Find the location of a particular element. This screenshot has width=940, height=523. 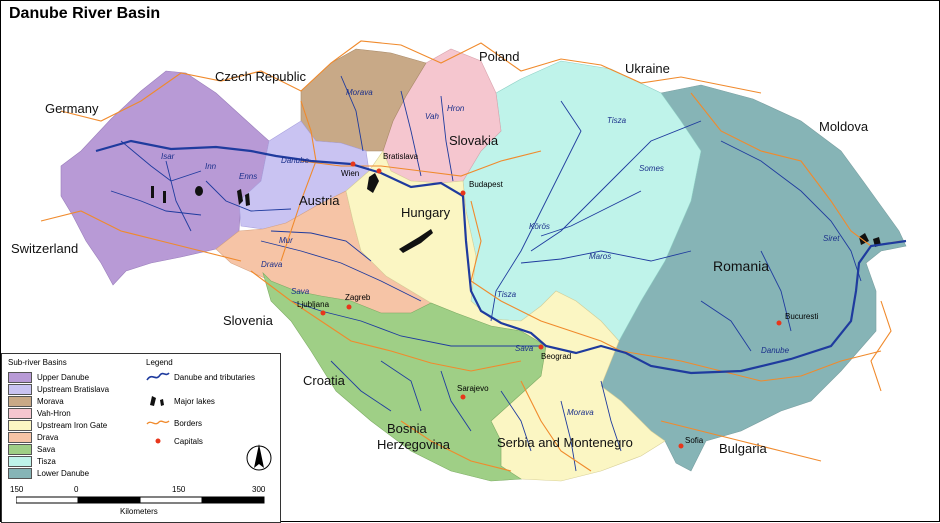

scale-bar is located at coordinates (140, 500).